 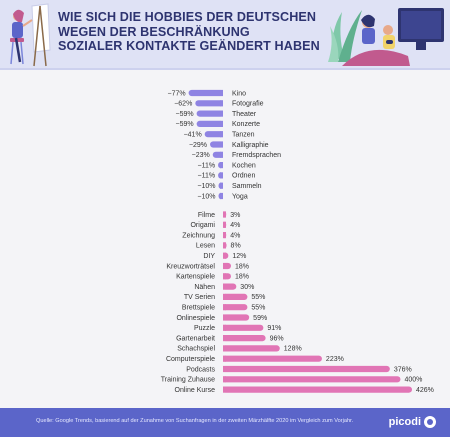 I want to click on value-label-positive: 3%, so click(x=235, y=215).